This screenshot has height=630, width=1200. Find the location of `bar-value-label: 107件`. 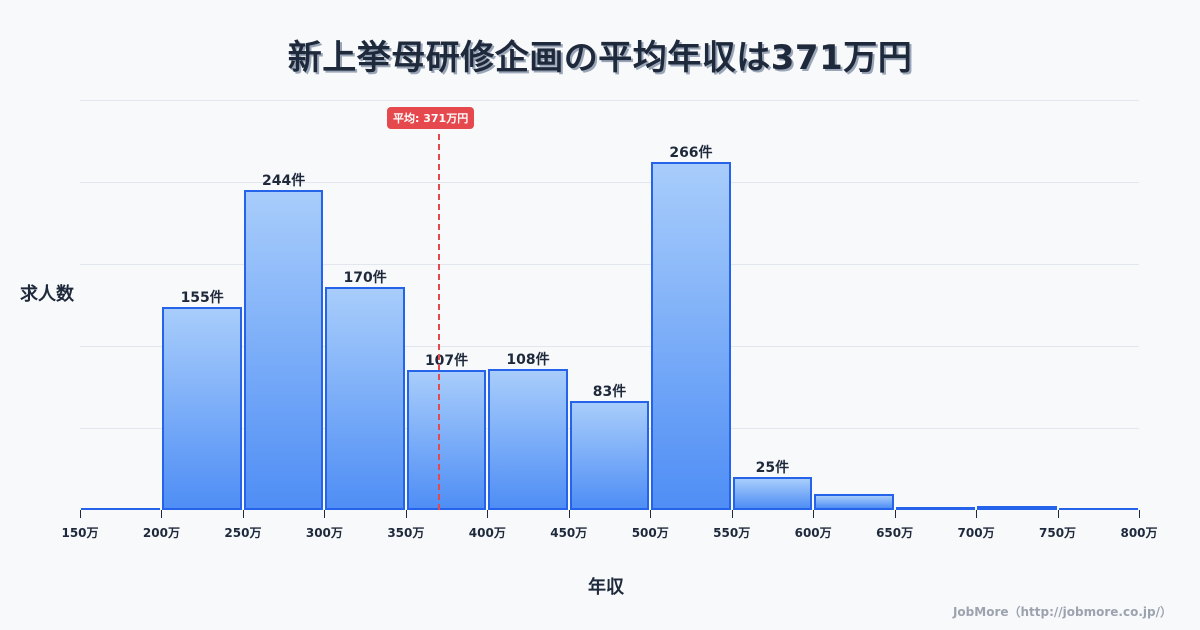

bar-value-label: 107件 is located at coordinates (446, 360).